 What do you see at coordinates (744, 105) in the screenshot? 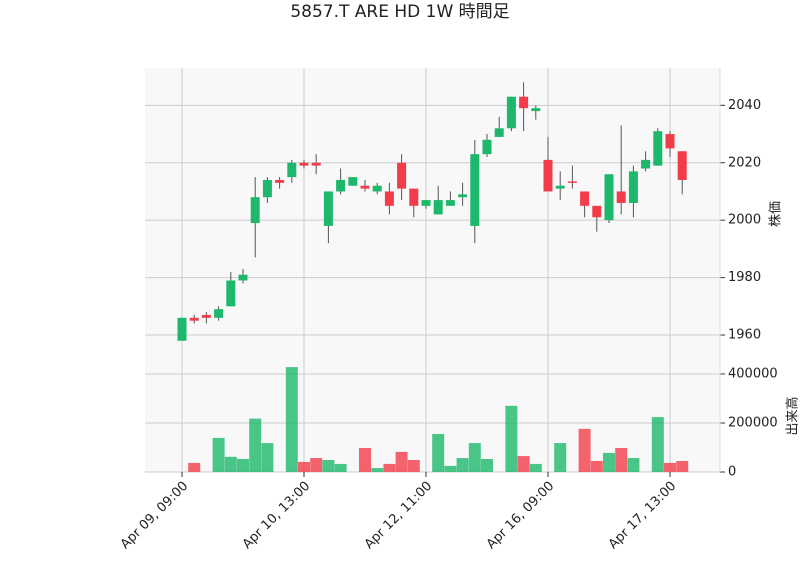
I see `y-tick-label: 2040` at bounding box center [744, 105].